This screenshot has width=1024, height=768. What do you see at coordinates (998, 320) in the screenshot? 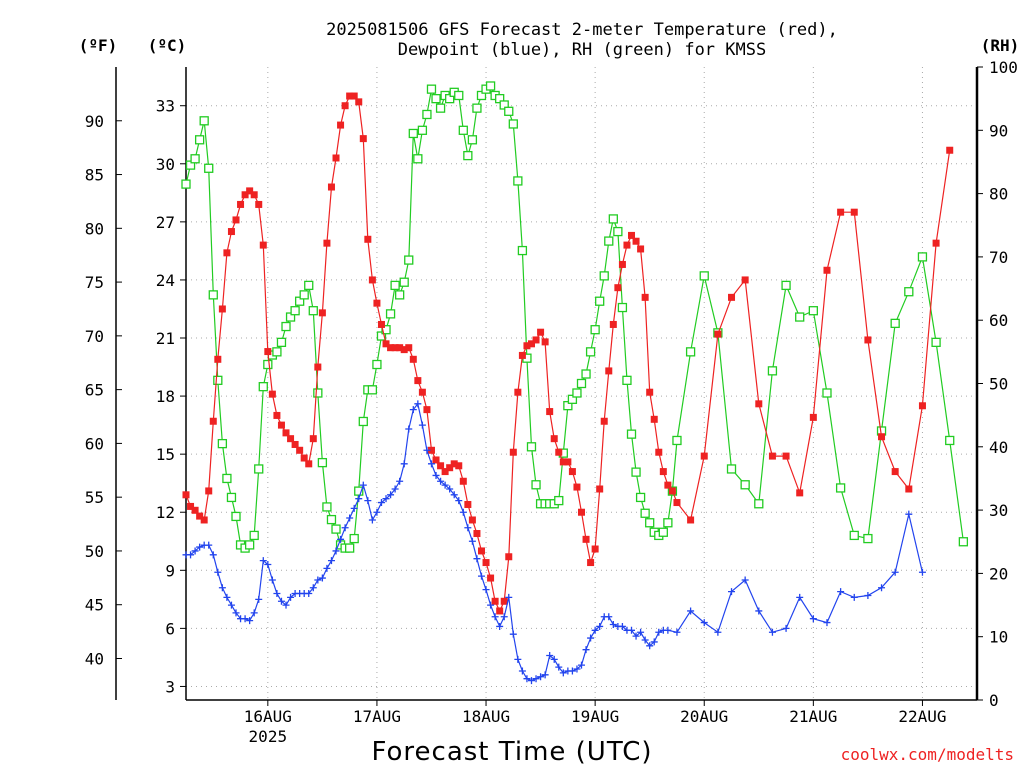
I see `rh-tick-label: 60` at bounding box center [998, 320].